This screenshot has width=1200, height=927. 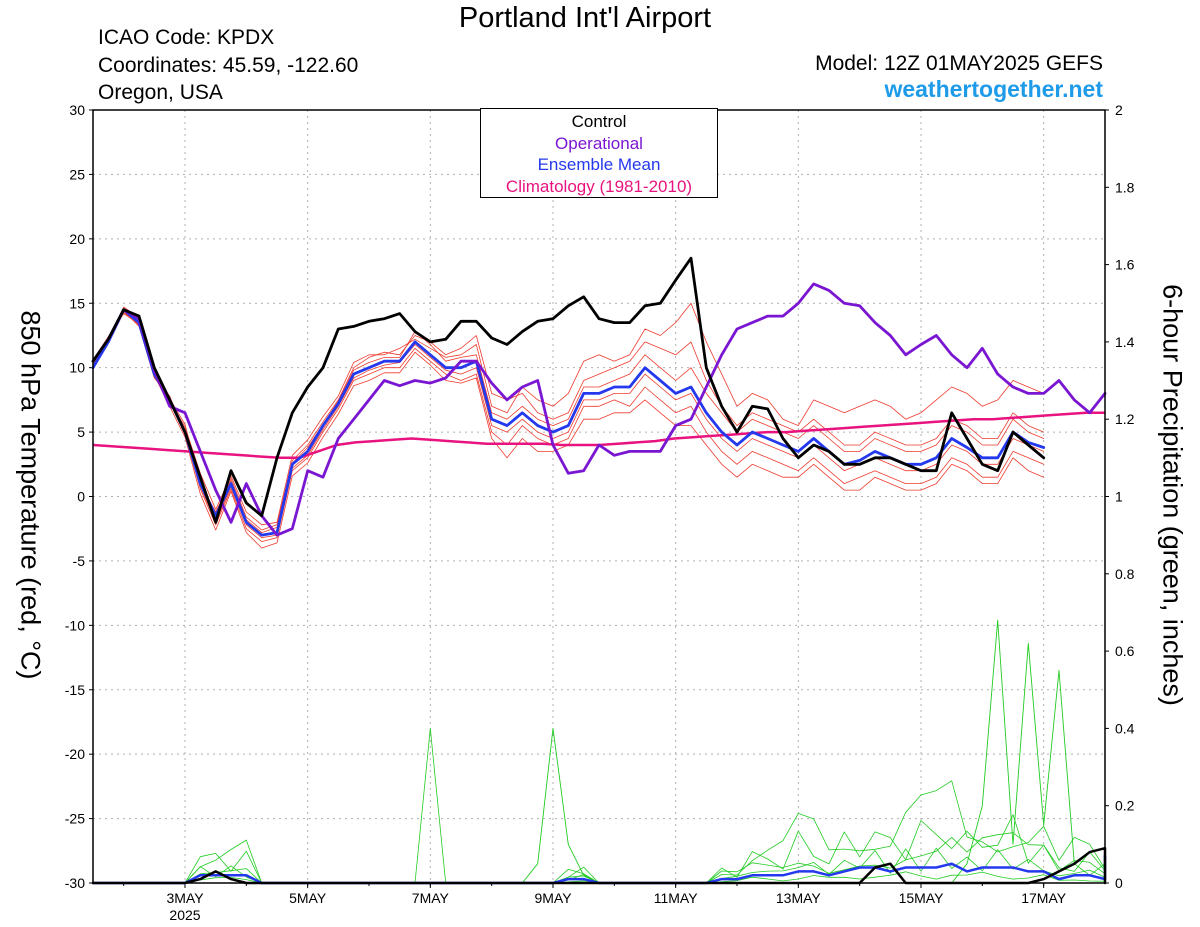 What do you see at coordinates (1044, 898) in the screenshot?
I see `x-tick-label: 17MAY` at bounding box center [1044, 898].